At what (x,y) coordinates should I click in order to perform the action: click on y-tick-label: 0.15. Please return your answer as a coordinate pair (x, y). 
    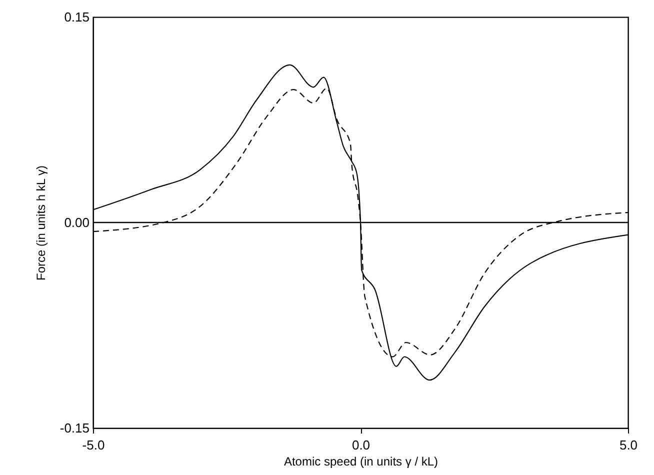
    Looking at the image, I should click on (77, 17).